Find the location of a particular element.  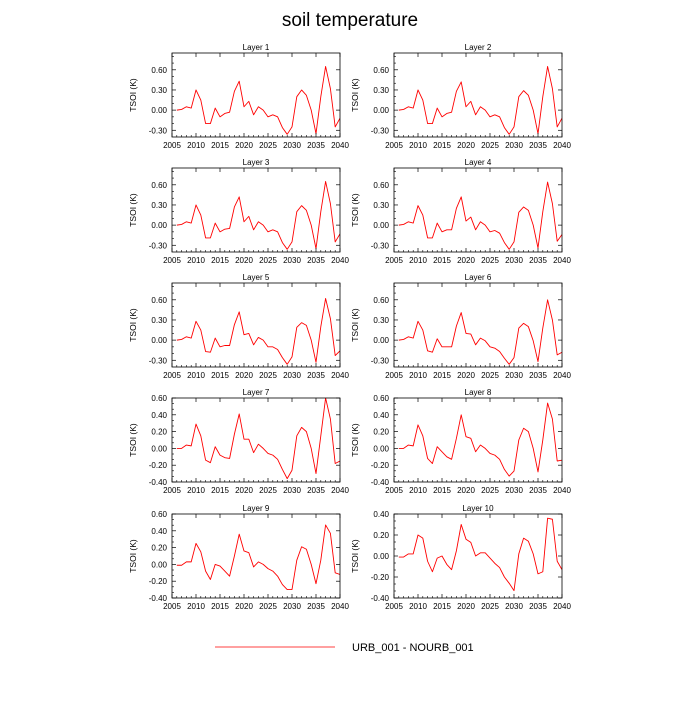

panel-title: Layer 3 is located at coordinates (256, 162).